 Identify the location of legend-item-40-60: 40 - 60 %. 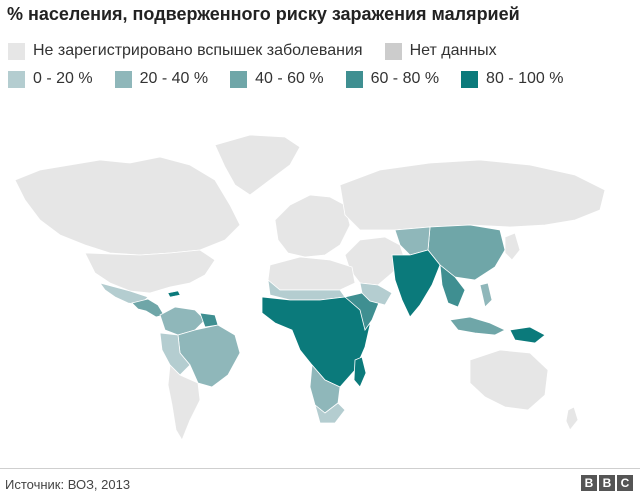
(277, 79).